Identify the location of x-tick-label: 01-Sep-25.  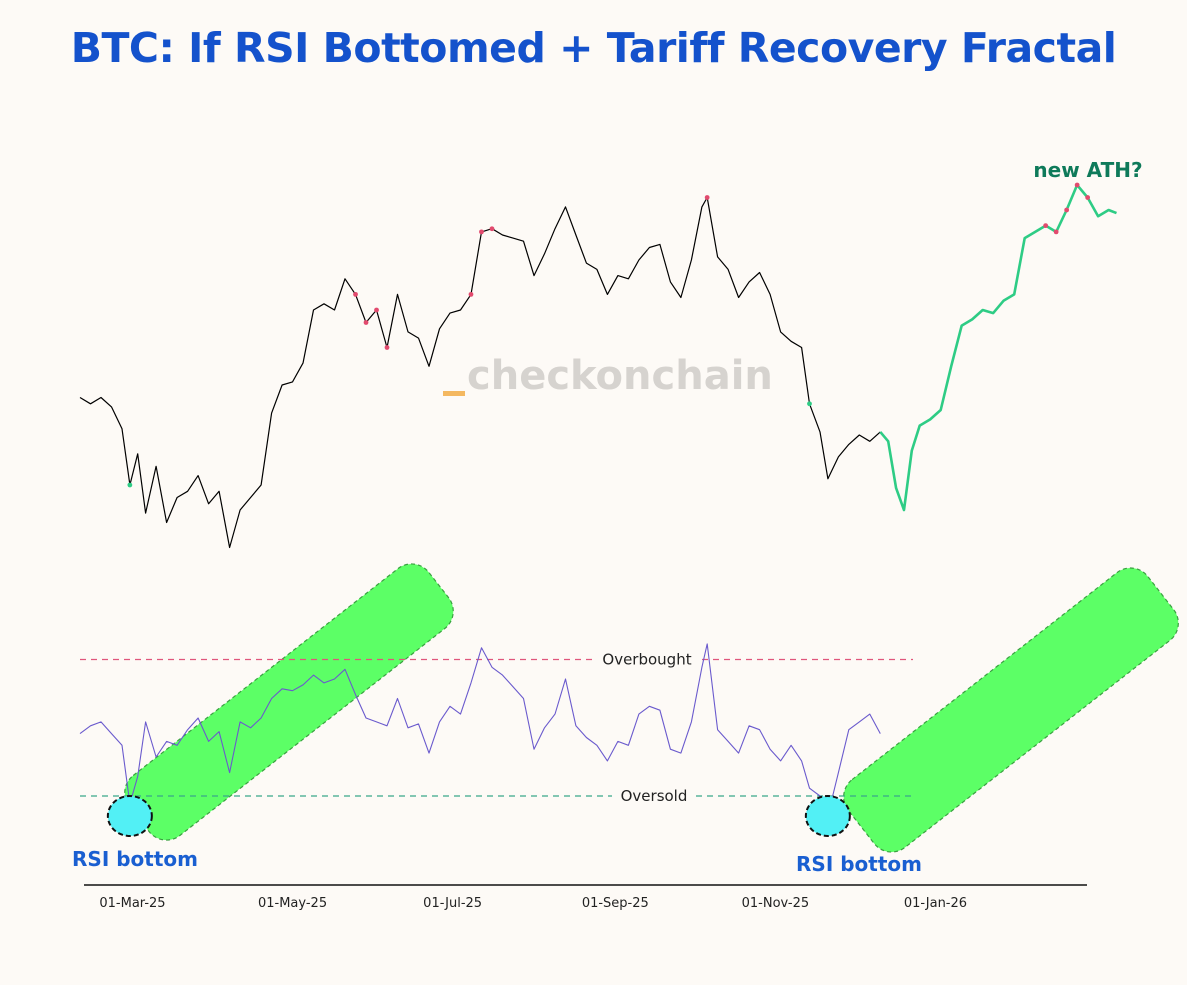
(615, 903).